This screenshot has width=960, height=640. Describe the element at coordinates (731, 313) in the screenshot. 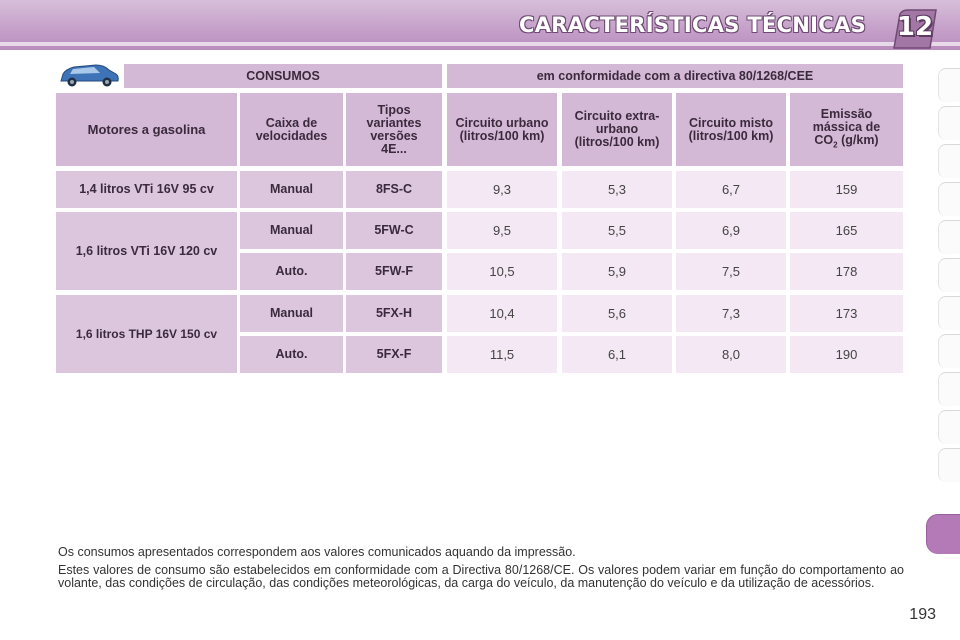

I see `row-misto: 7,3` at that location.